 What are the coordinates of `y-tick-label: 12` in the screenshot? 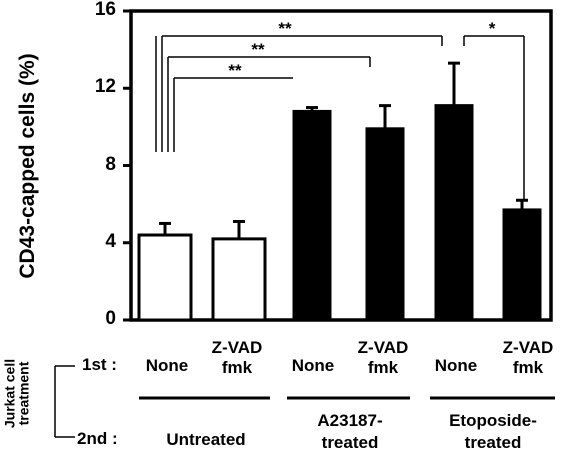 It's located at (105, 87).